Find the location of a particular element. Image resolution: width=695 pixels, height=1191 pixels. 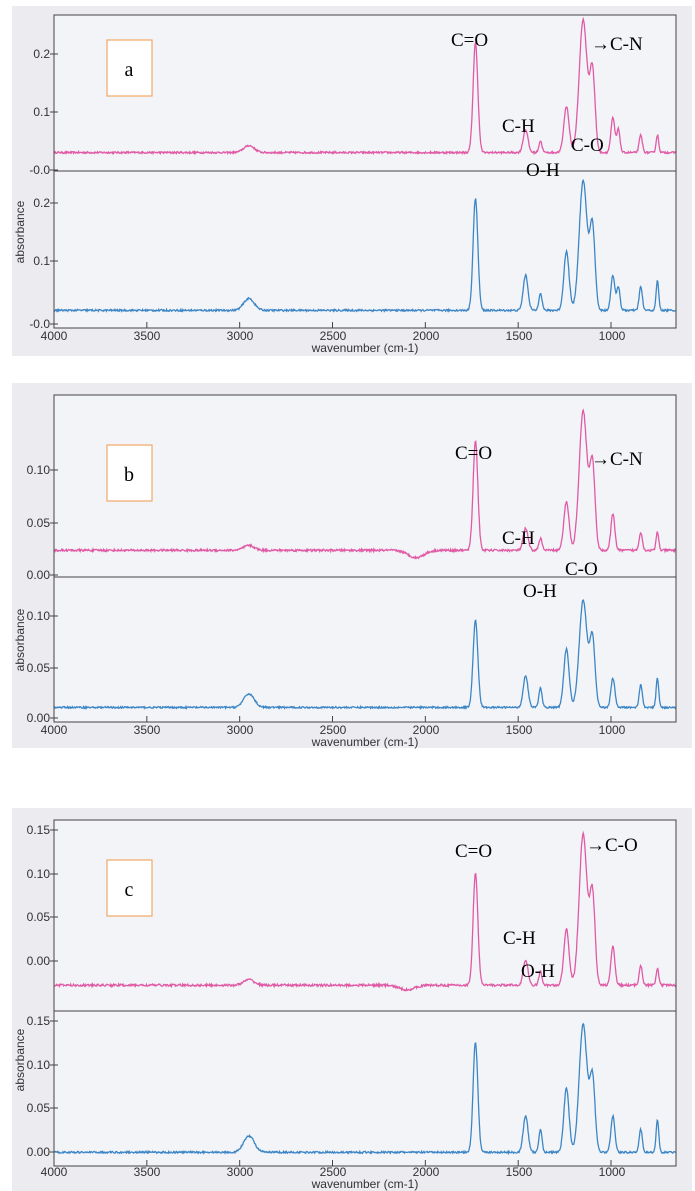

panel-b-xtick-label: 4000 is located at coordinates (54, 730).